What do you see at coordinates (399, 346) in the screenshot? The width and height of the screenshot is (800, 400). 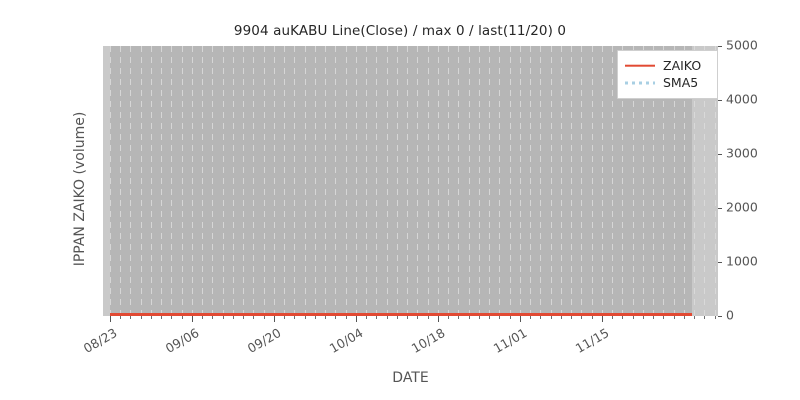 I see `x-axis: 08/23 09/06 09/20 10/04 10/18 11/01 11/15` at bounding box center [399, 346].